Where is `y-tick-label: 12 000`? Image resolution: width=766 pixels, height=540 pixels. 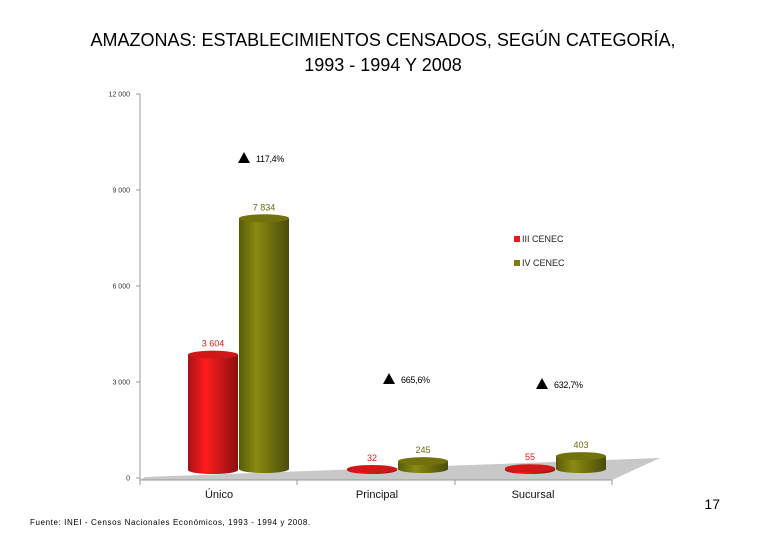
y-tick-label: 12 000 is located at coordinates (120, 95).